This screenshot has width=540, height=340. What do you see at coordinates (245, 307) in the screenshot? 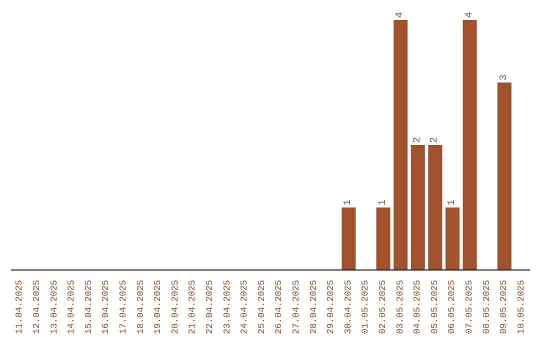
I see `x-tick-label: 24.04.2025` at bounding box center [245, 307].